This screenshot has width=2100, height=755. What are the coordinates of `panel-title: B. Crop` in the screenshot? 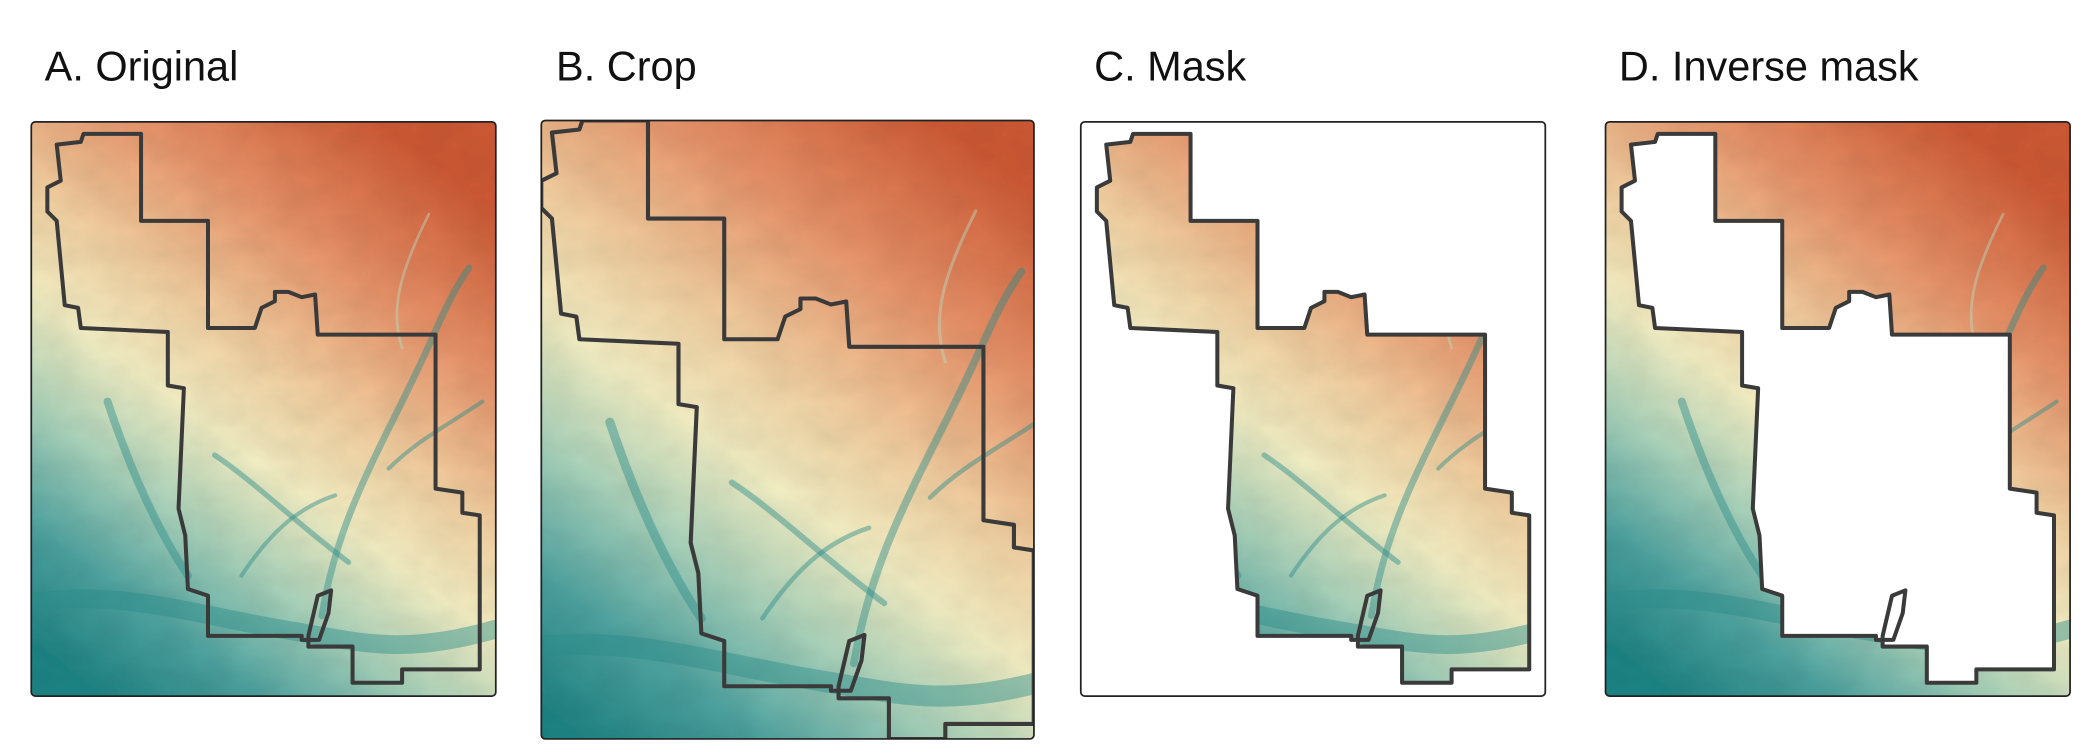 It's located at (626, 66).